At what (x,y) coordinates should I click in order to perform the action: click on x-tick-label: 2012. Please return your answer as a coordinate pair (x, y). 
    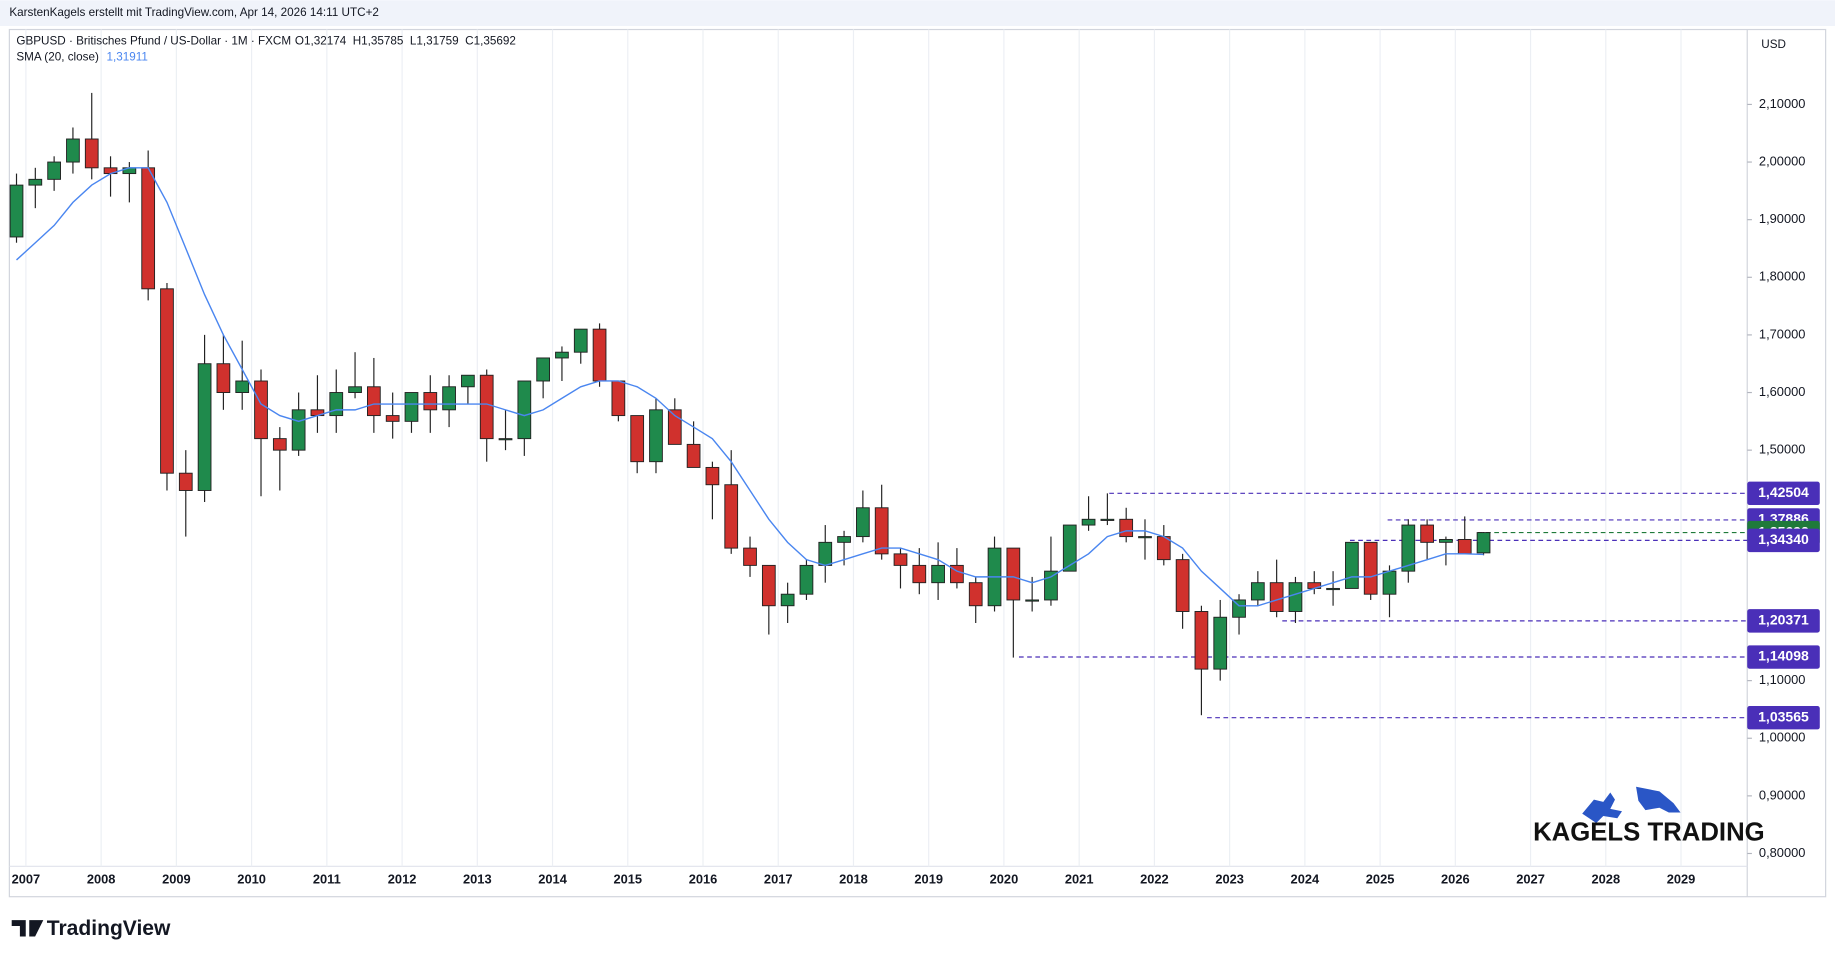
    Looking at the image, I should click on (402, 879).